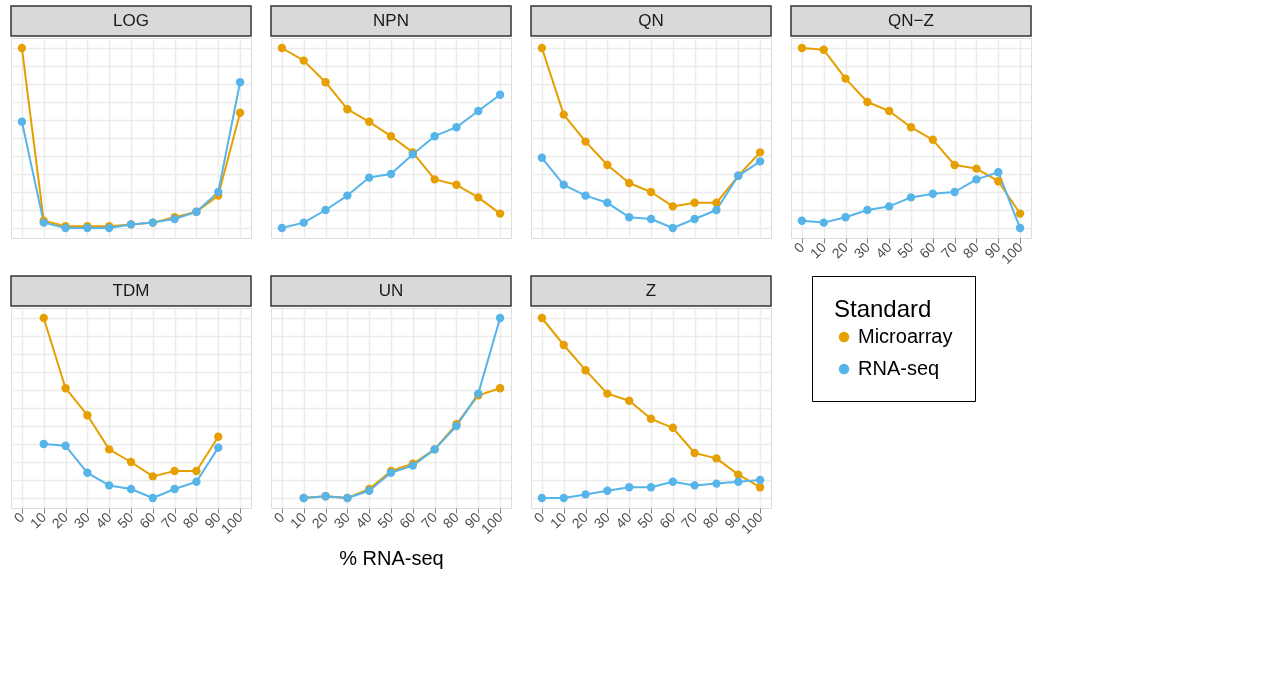  What do you see at coordinates (911, 20) in the screenshot?
I see `chart-title: QN−Z` at bounding box center [911, 20].